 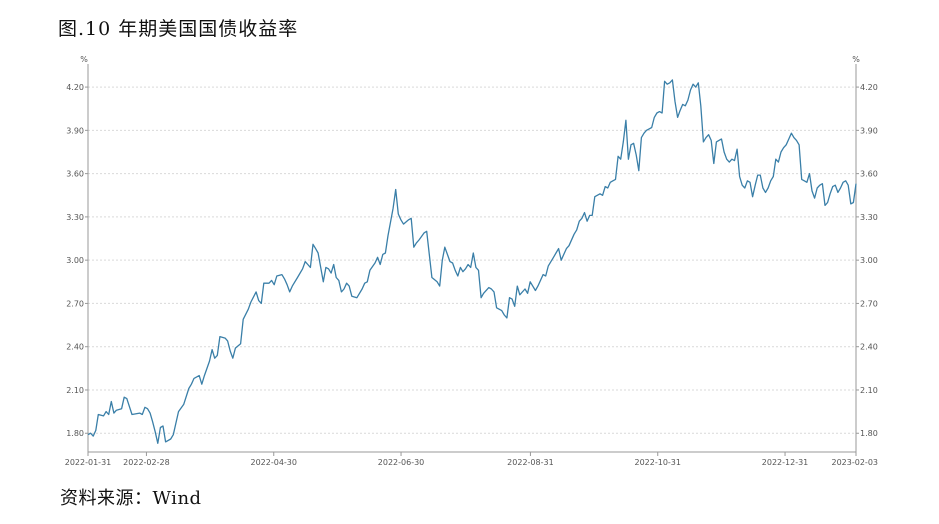 I want to click on y-tick-label-right: 2.70, so click(x=869, y=303).